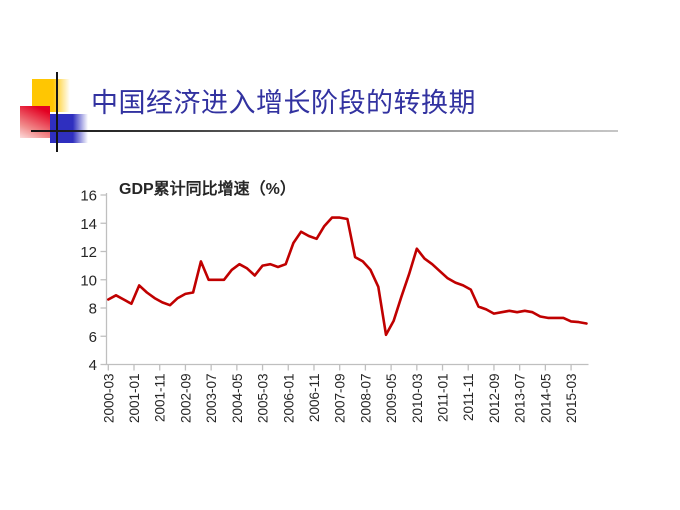 The image size is (680, 510). I want to click on x-tick-label: 2006-01, so click(288, 399).